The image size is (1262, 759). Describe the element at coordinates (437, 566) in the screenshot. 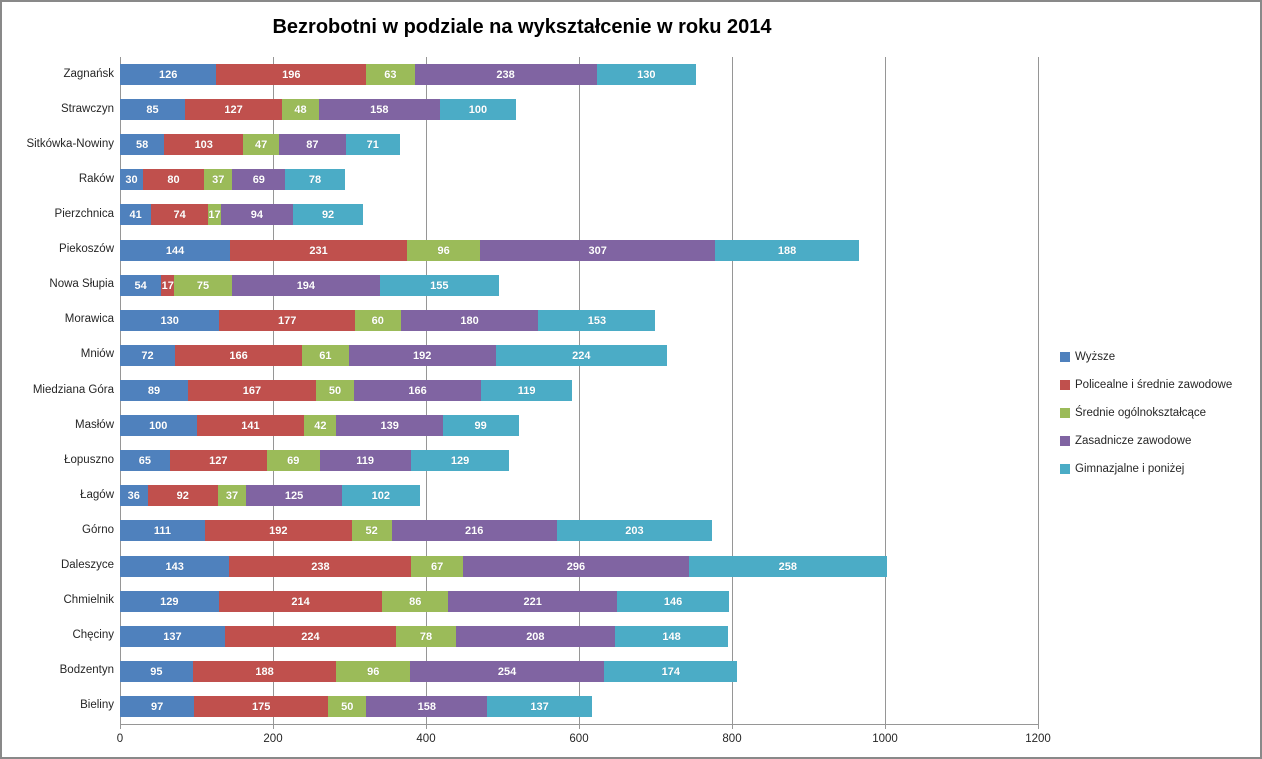

I see `data-label: 67` at that location.